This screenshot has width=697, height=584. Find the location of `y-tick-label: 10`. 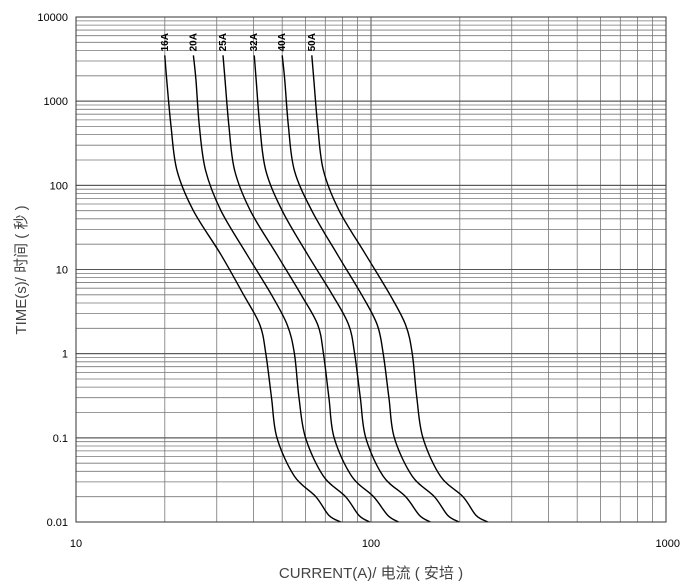

y-tick-label: 10 is located at coordinates (62, 271).